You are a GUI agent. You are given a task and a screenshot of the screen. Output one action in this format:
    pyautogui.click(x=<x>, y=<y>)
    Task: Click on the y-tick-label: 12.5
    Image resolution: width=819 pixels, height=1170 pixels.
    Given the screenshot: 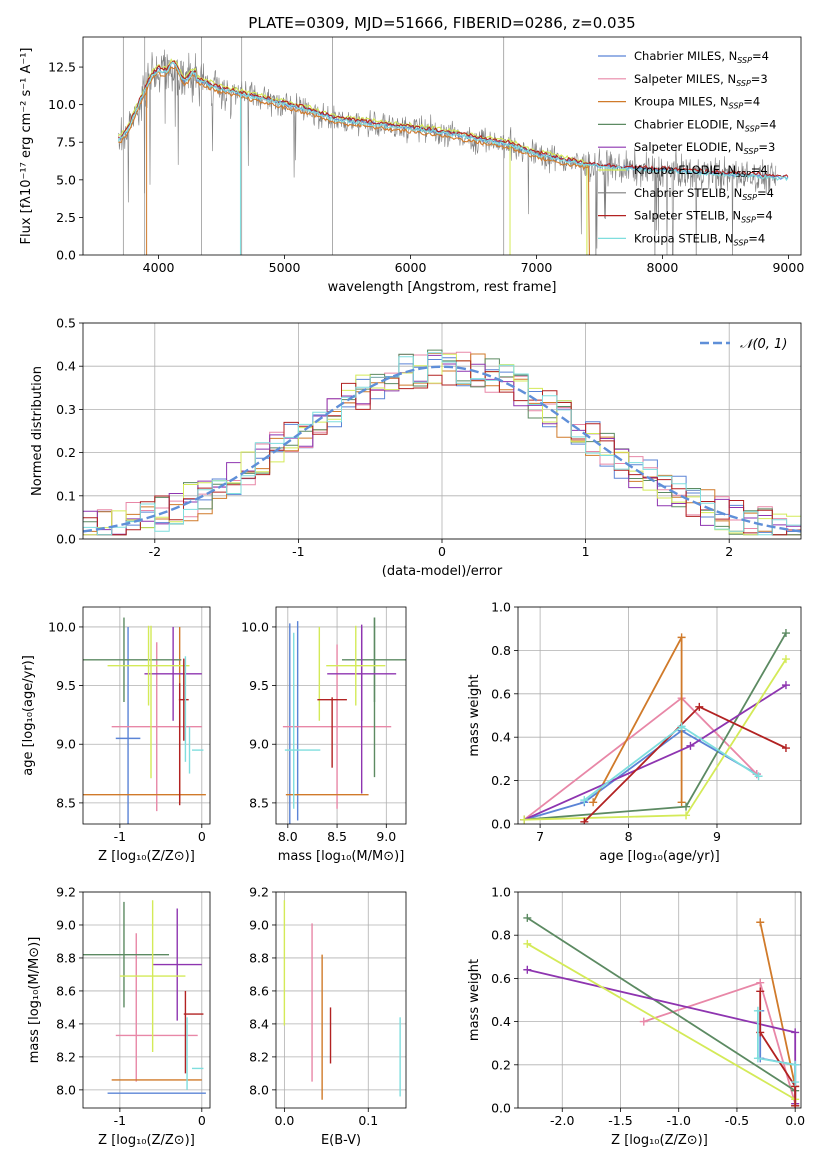 What is the action you would take?
    pyautogui.click(x=62, y=67)
    